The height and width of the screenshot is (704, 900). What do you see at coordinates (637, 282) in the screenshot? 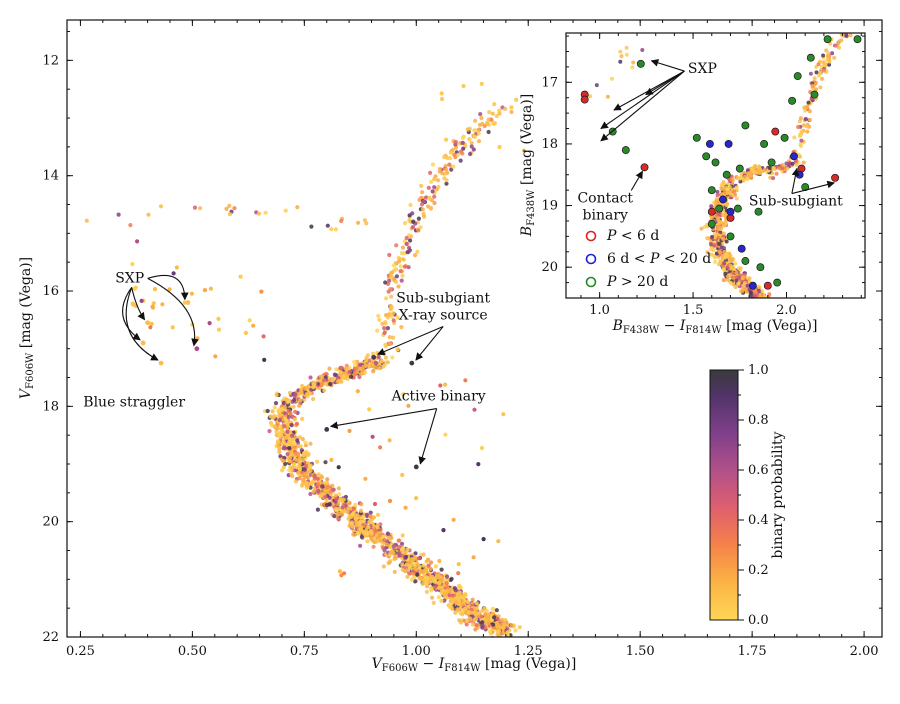
I see `legend-label-long: P > 20 d` at bounding box center [637, 282].